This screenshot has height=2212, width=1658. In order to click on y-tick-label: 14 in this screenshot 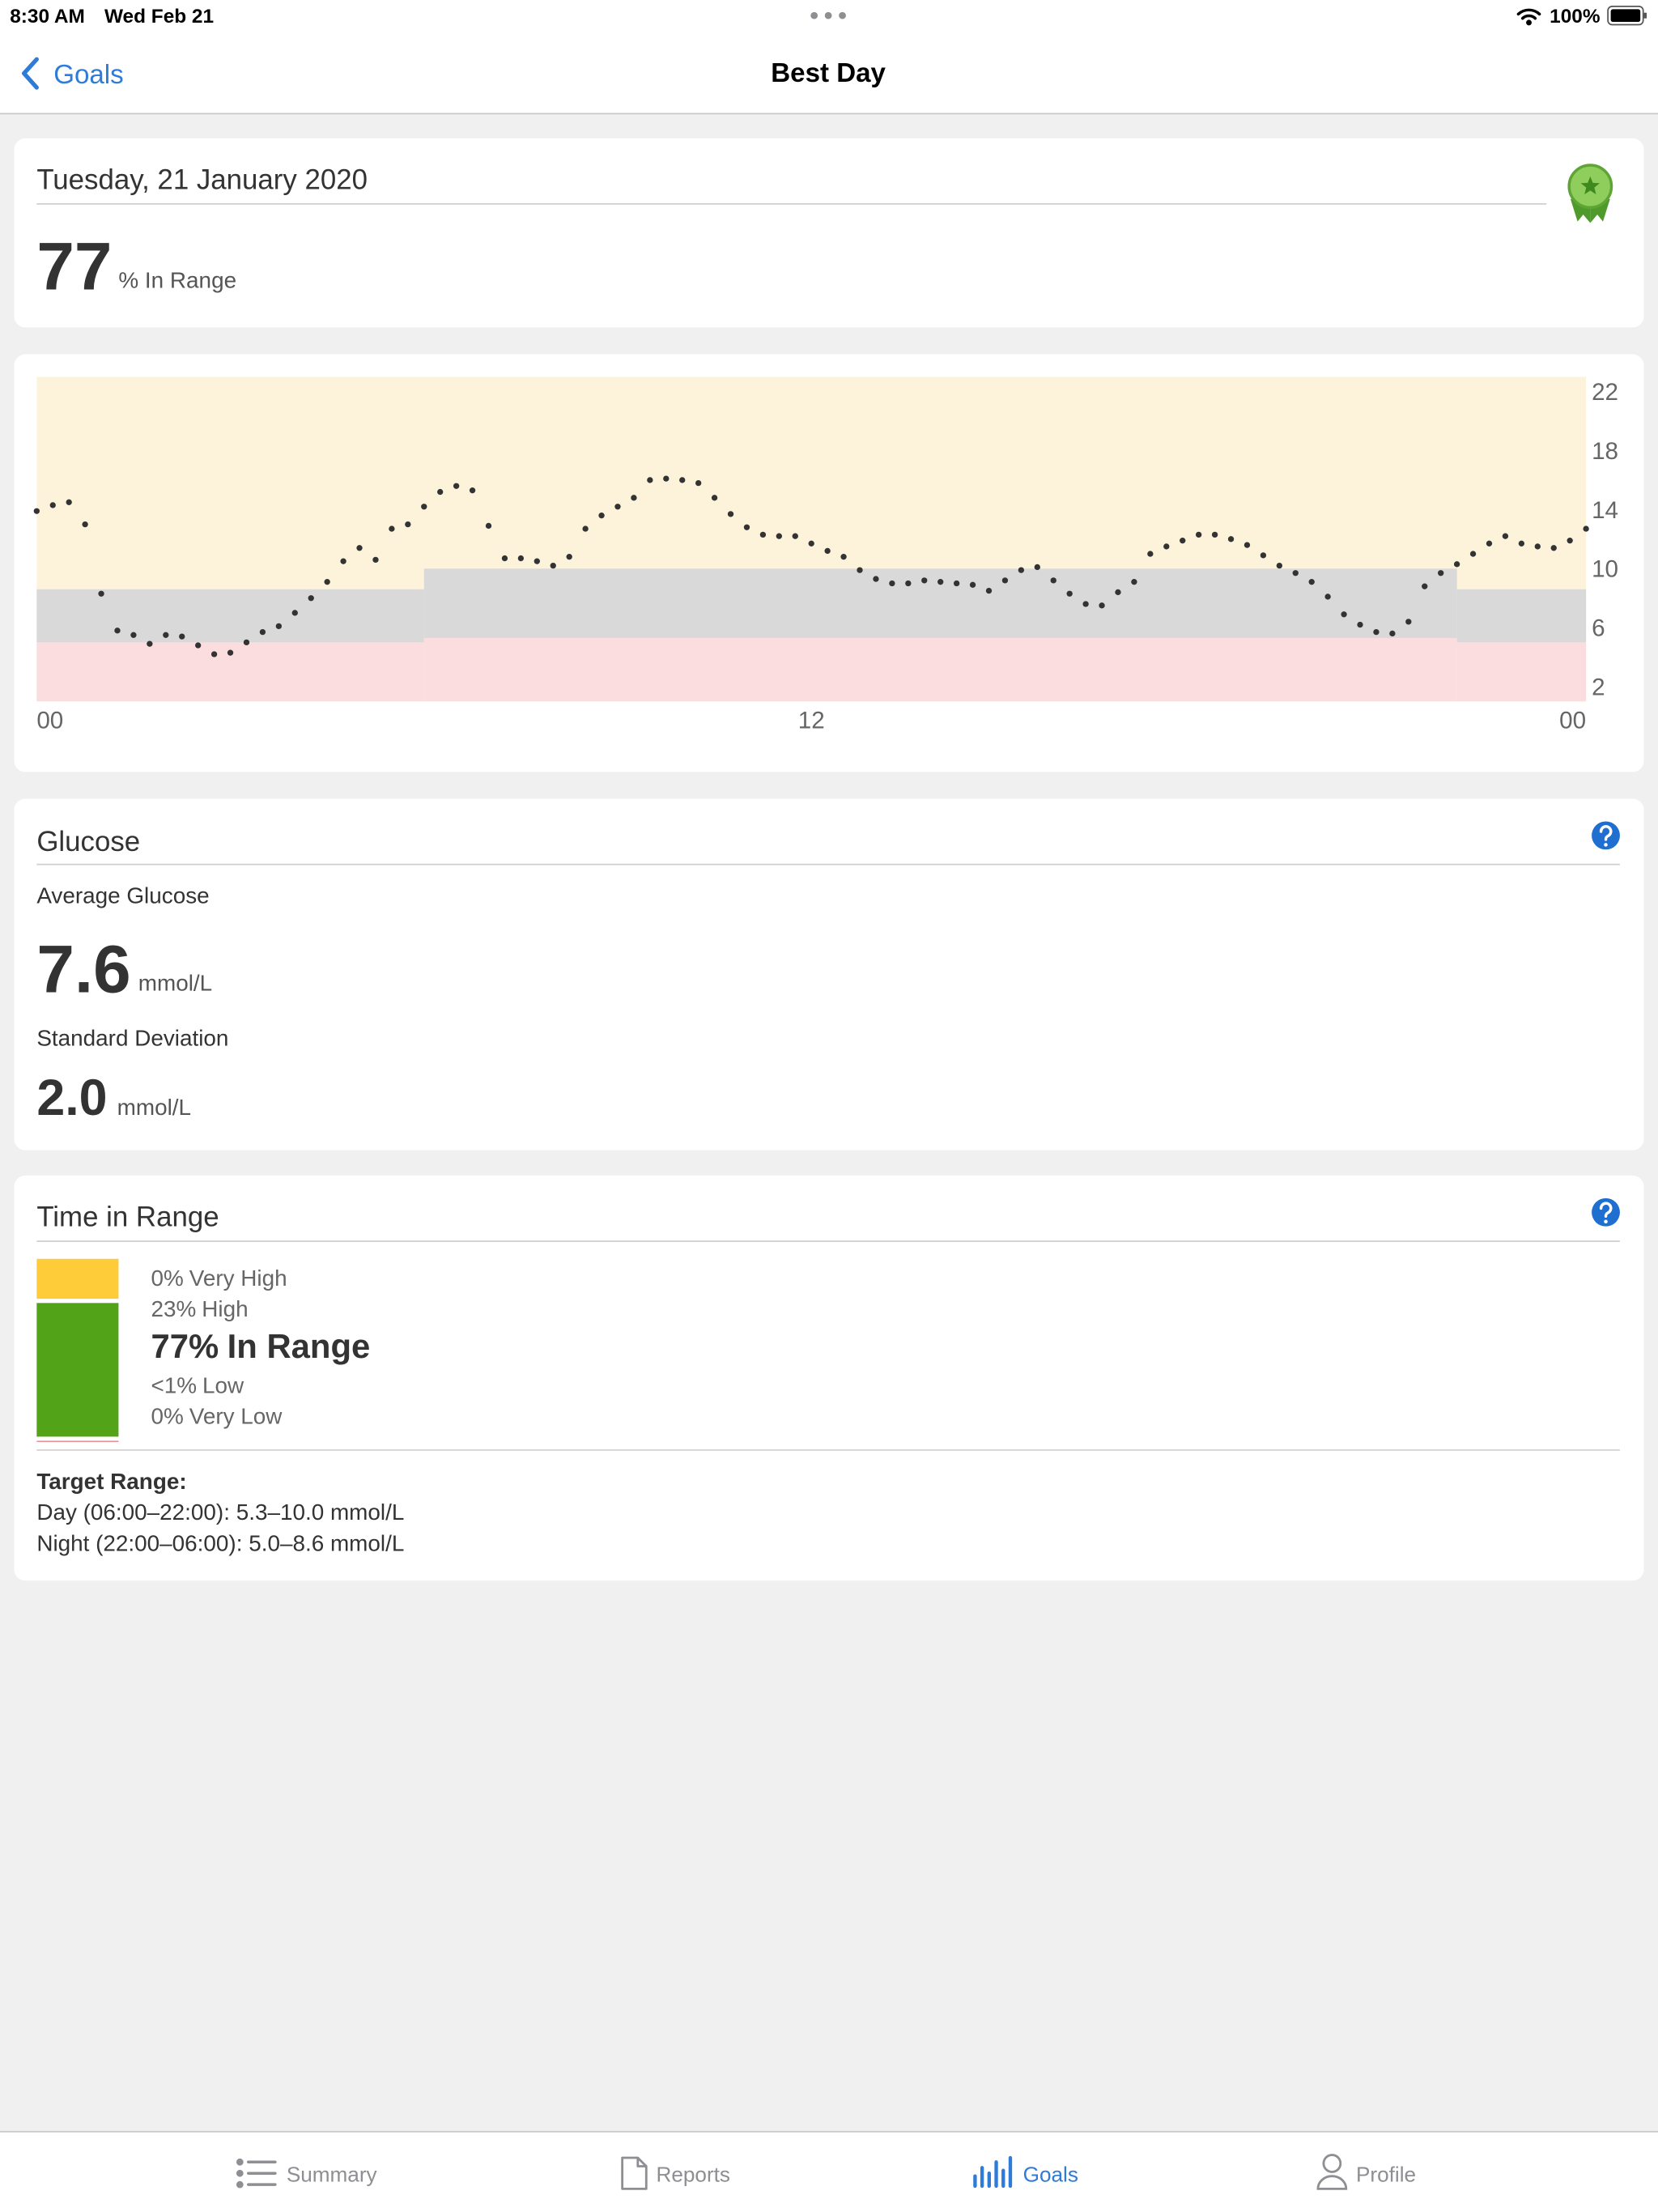, I will do `click(1605, 510)`.